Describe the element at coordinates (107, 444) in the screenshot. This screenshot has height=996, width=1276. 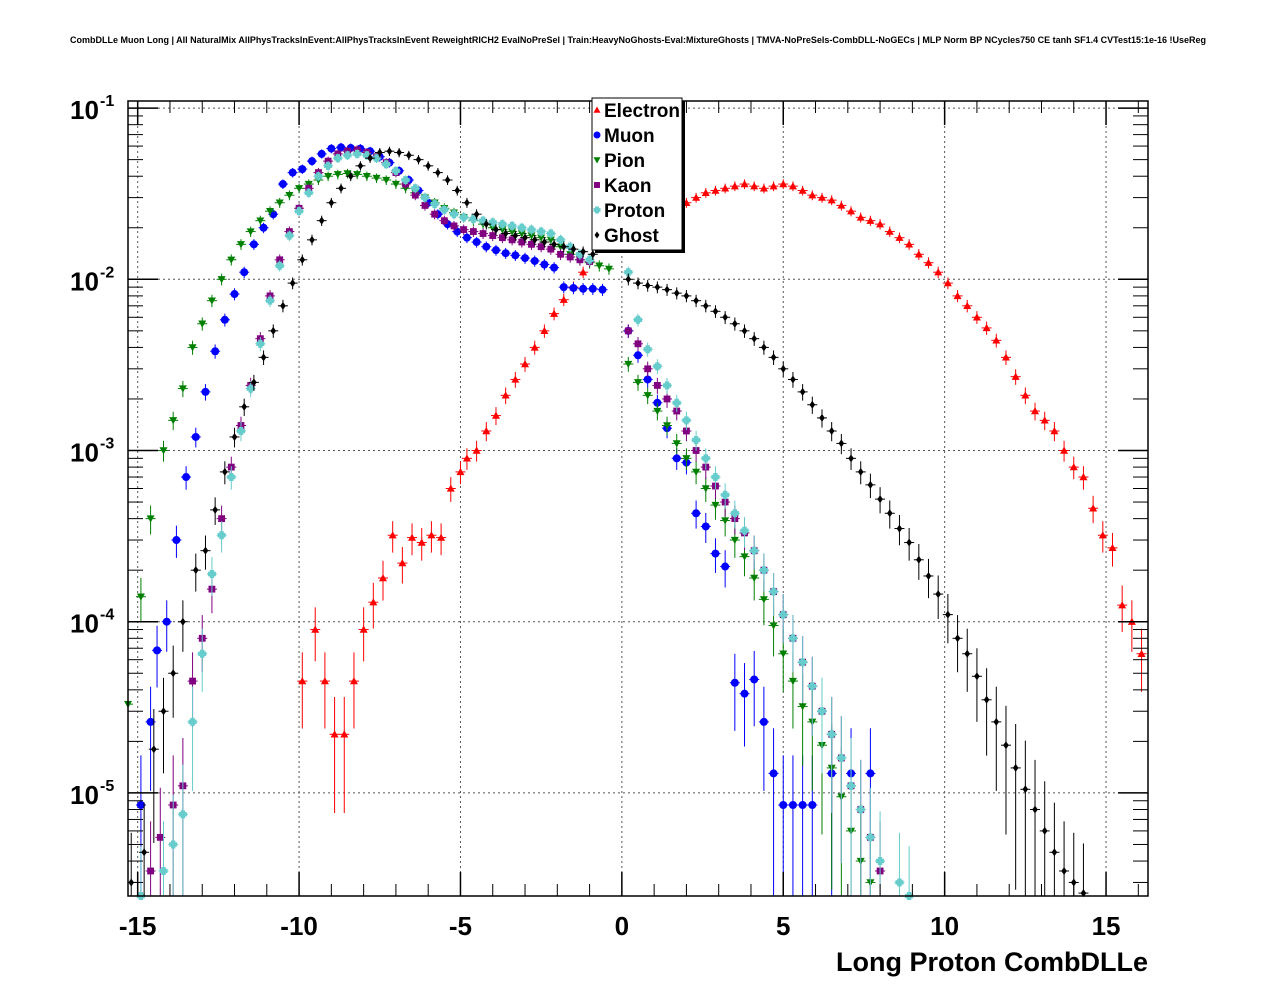
I see `y-tick-exponent: -3` at that location.